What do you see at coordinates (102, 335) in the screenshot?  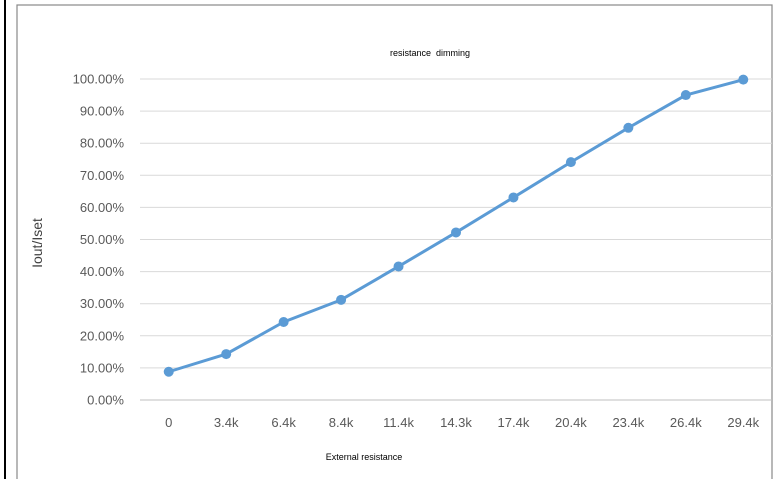 I see `y-tick-label: 20.00%` at bounding box center [102, 335].